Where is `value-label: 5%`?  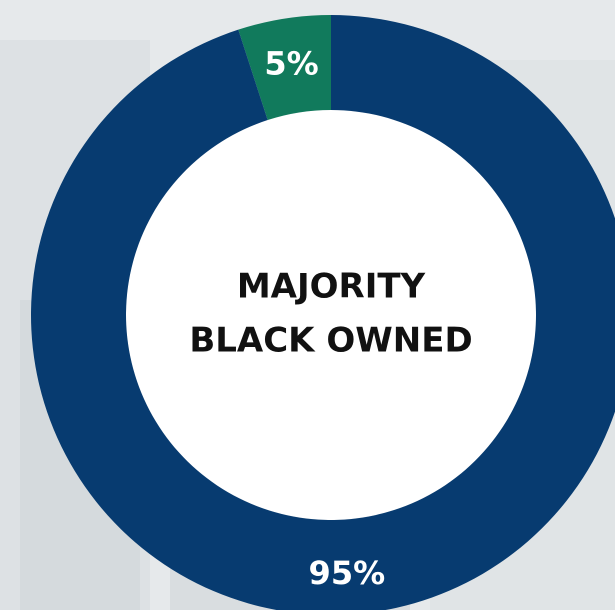 value-label: 5% is located at coordinates (291, 64).